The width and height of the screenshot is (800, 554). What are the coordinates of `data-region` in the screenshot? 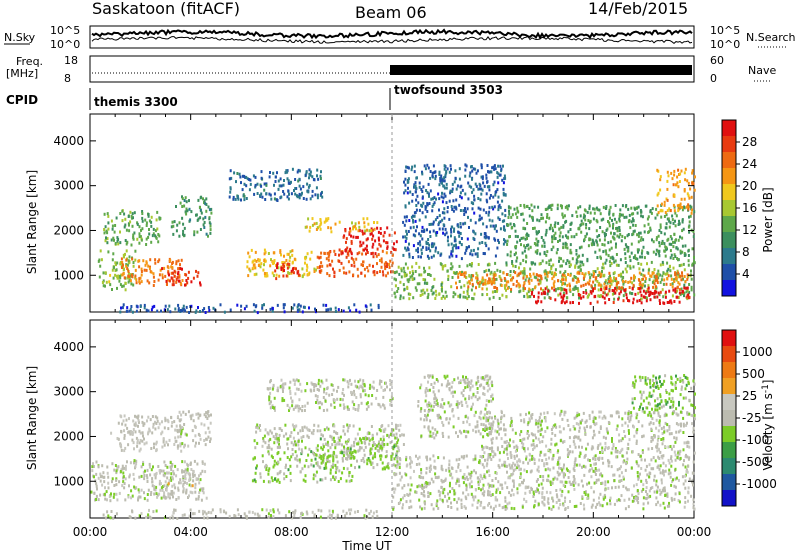 It's located at (357, 453).